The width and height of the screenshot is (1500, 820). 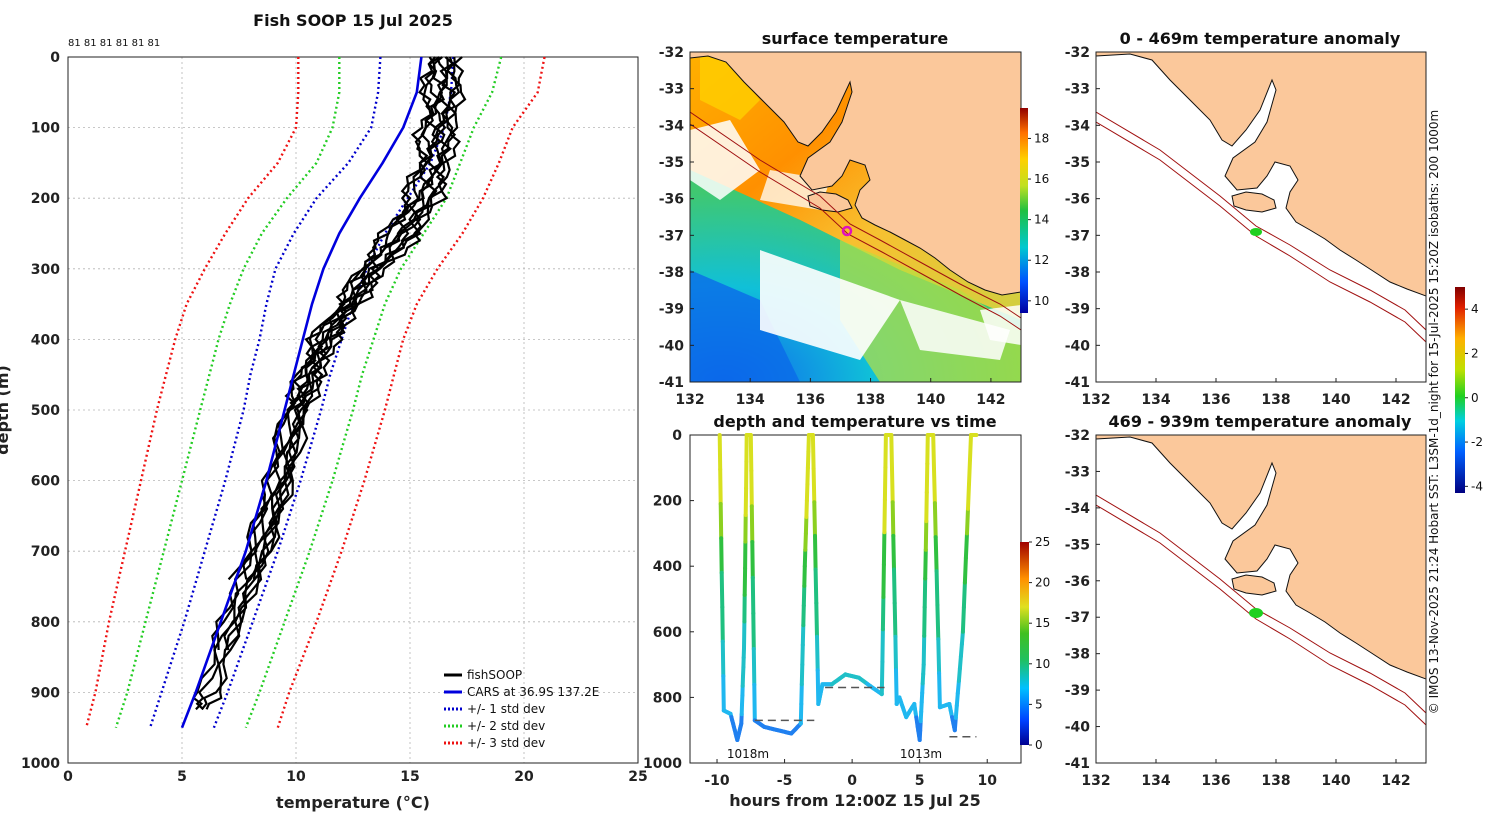 What do you see at coordinates (1335, 781) in the screenshot?
I see `map-x-tick-label: 140` at bounding box center [1335, 781].